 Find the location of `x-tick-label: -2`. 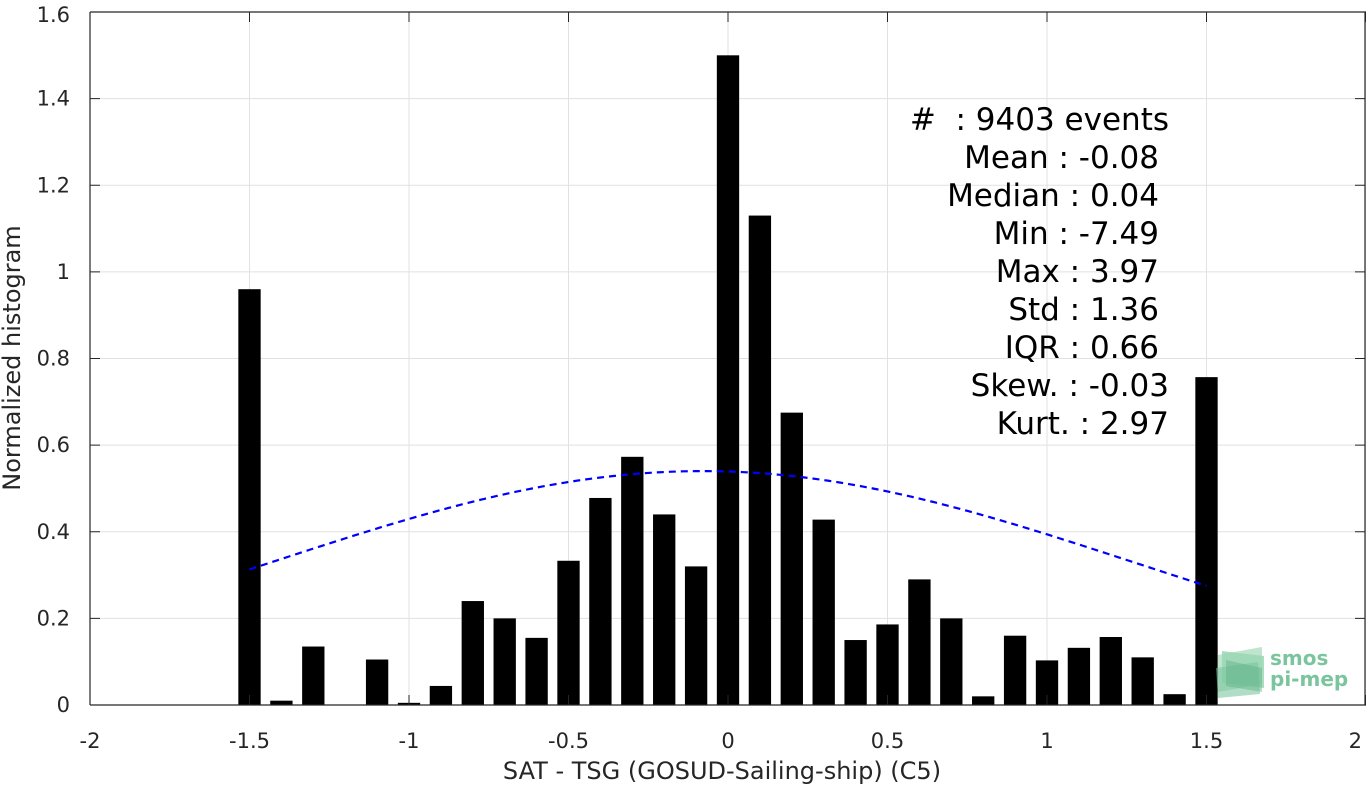

x-tick-label: -2 is located at coordinates (90, 741).